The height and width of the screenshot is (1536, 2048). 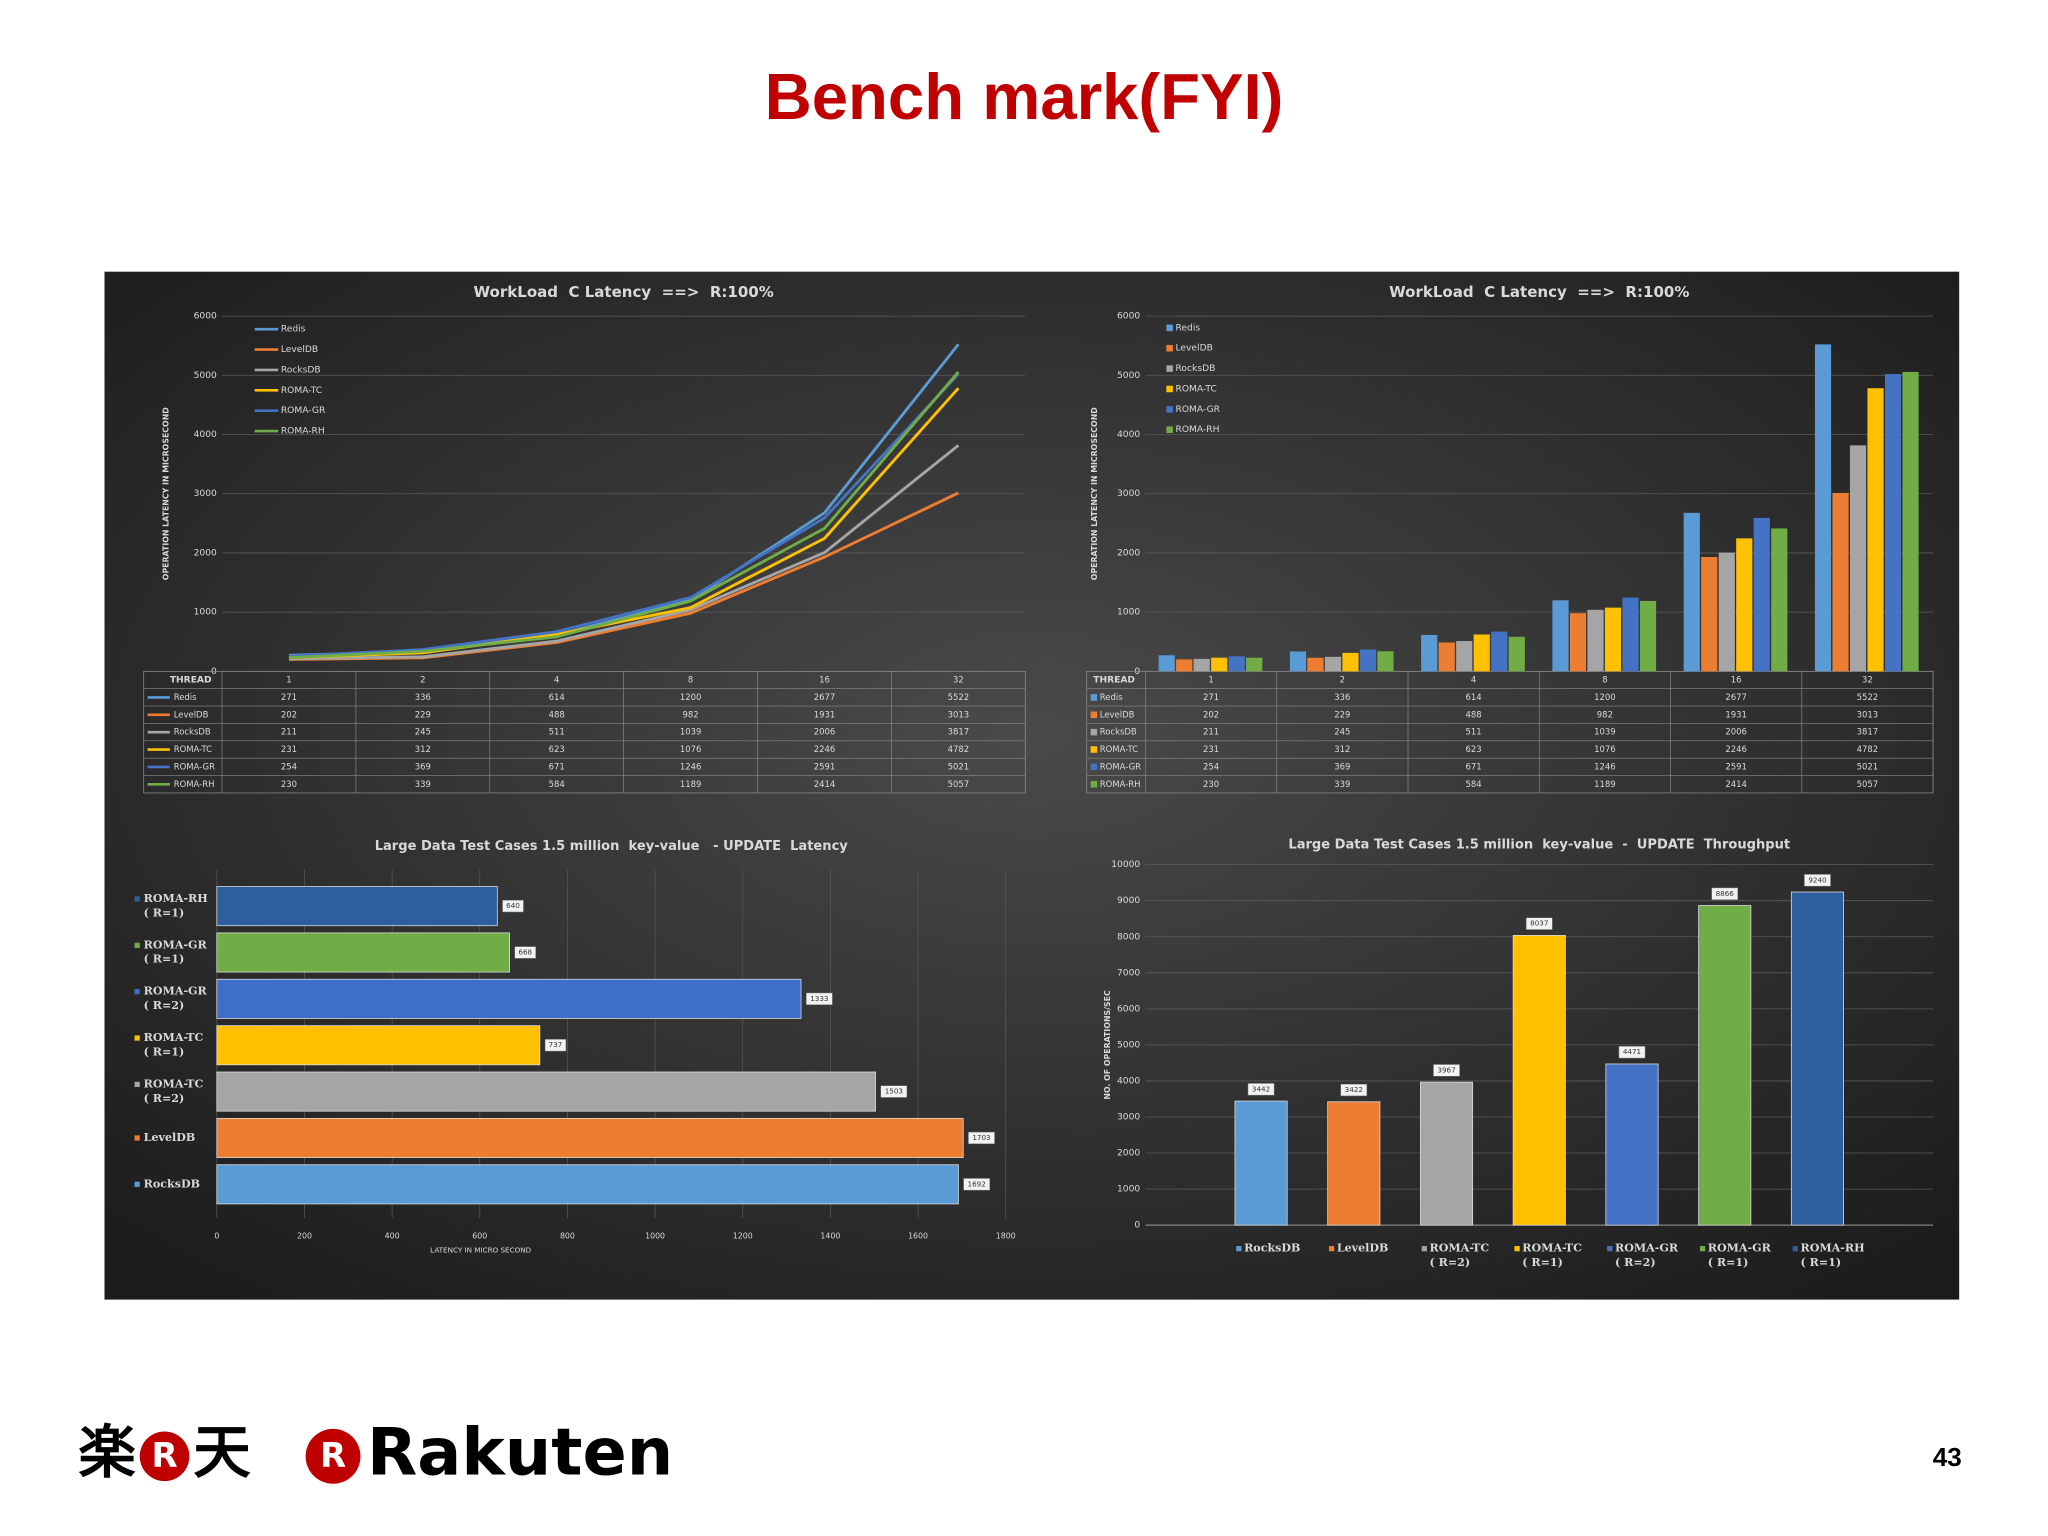 I want to click on legend-swatch, so click(x=1169, y=429).